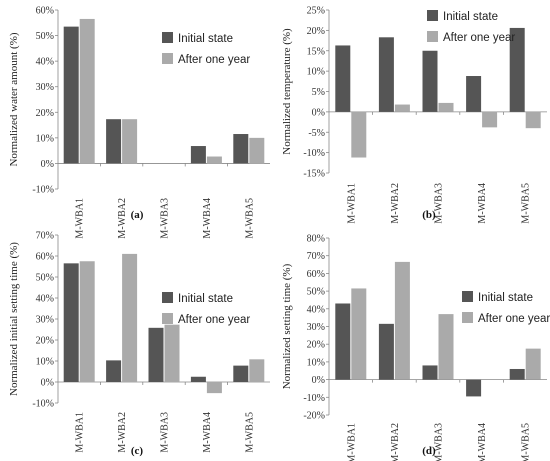 The height and width of the screenshot is (461, 550). Describe the element at coordinates (14, 319) in the screenshot. I see `y-axis-label: Normalized initial setting time (%)` at that location.